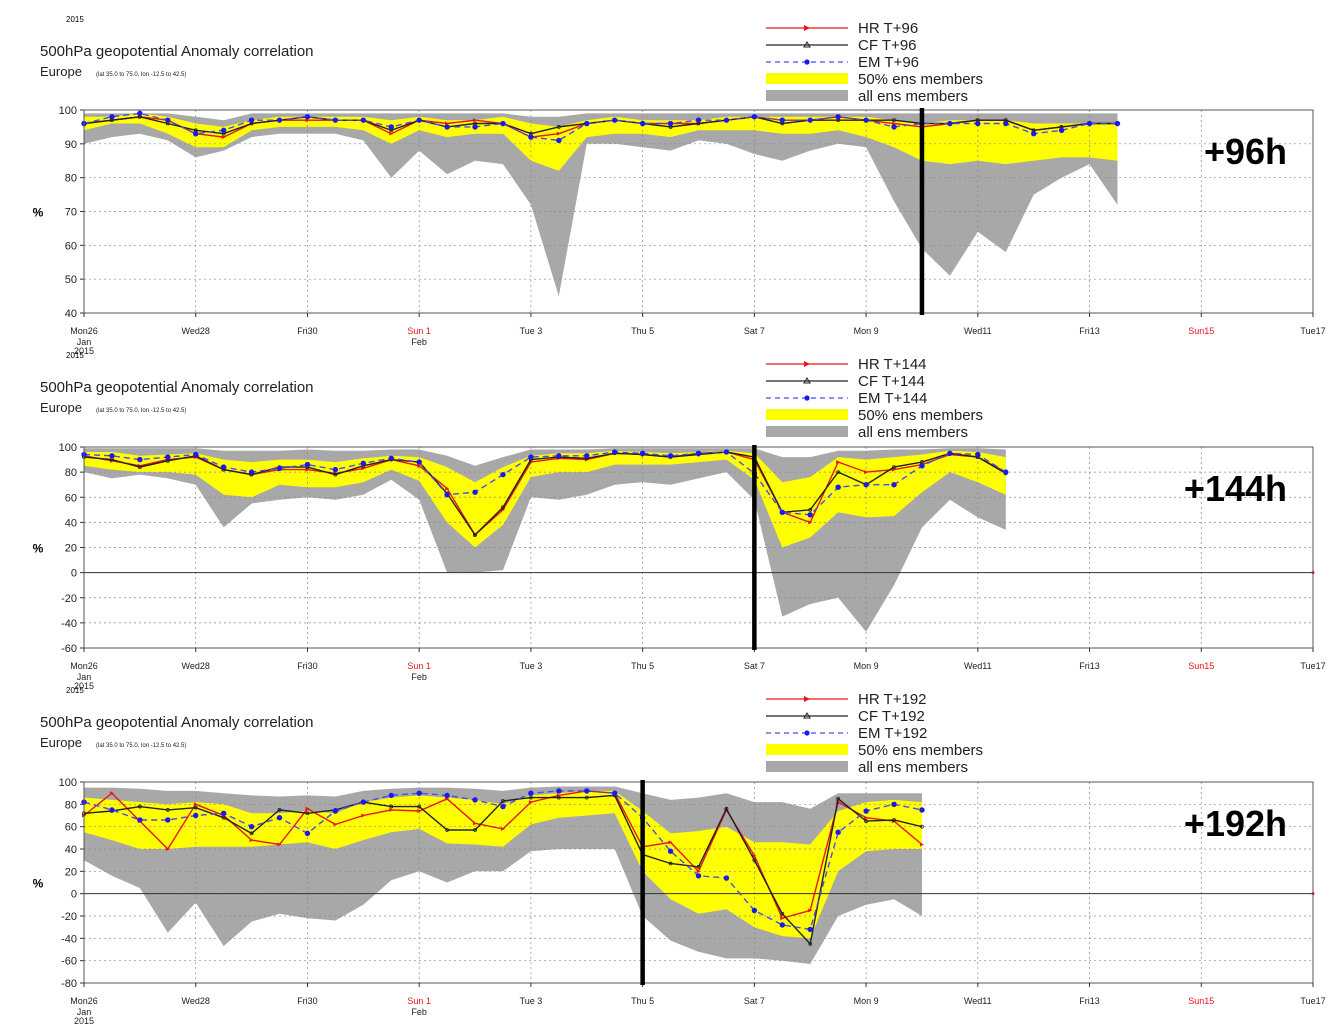  What do you see at coordinates (419, 331) in the screenshot?
I see `x-tick-label: Sun 1` at bounding box center [419, 331].